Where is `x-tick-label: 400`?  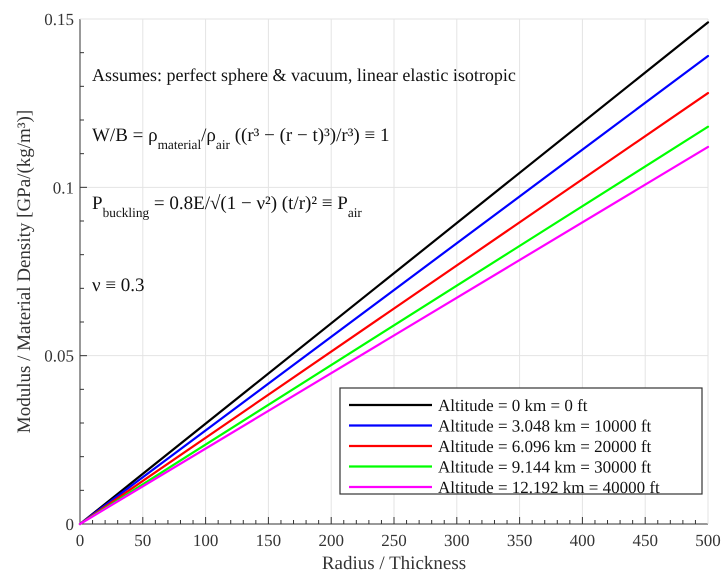
x-tick-label: 400 is located at coordinates (583, 540).